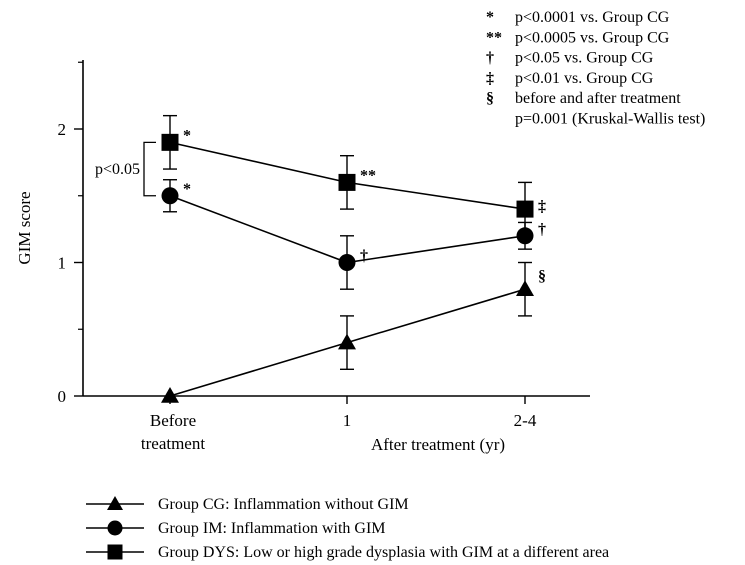  What do you see at coordinates (542, 206) in the screenshot?
I see `significance-mark: ‡` at bounding box center [542, 206].